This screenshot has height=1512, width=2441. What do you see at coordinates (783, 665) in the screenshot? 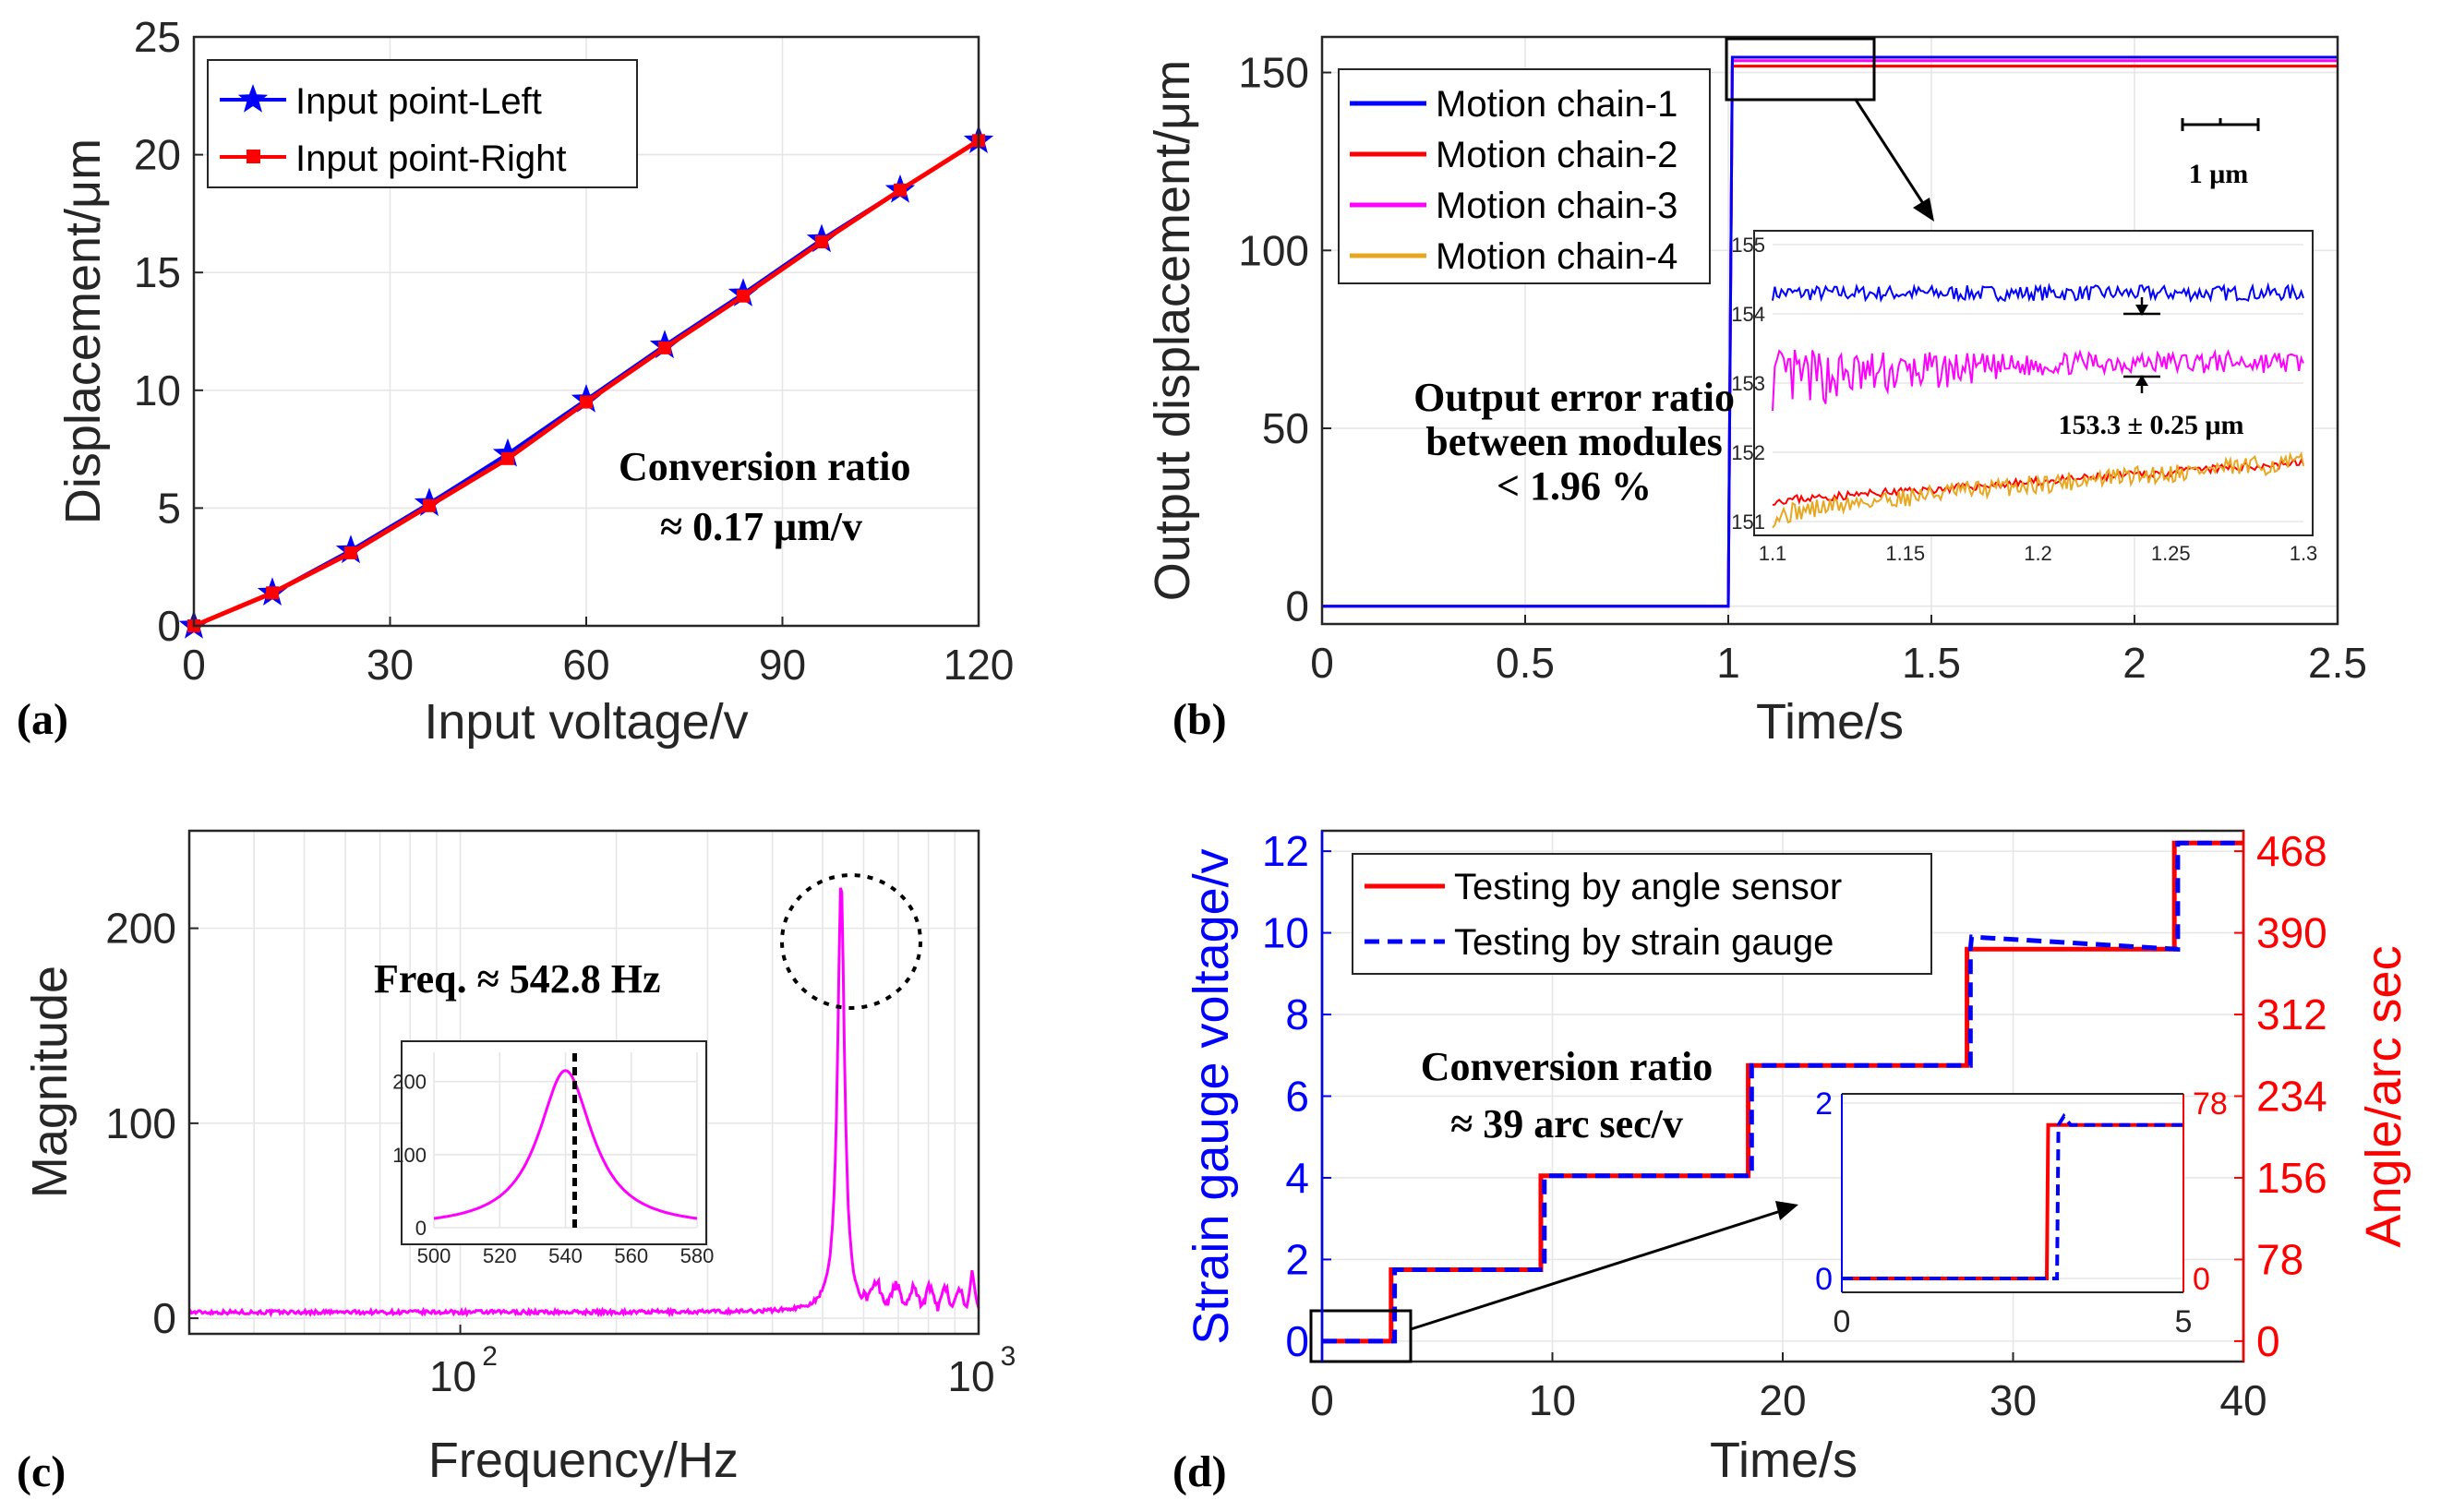
I see `panel-a-x-tick-label: 90` at bounding box center [783, 665].